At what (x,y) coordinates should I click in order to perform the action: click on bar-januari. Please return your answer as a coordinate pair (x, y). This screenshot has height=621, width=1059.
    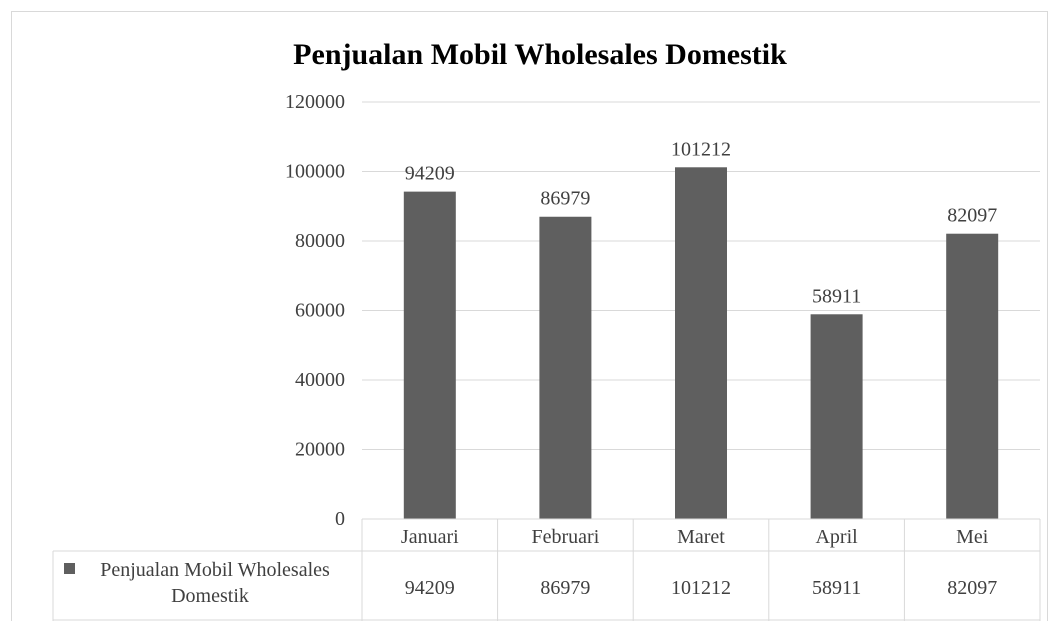
    Looking at the image, I should click on (429, 355).